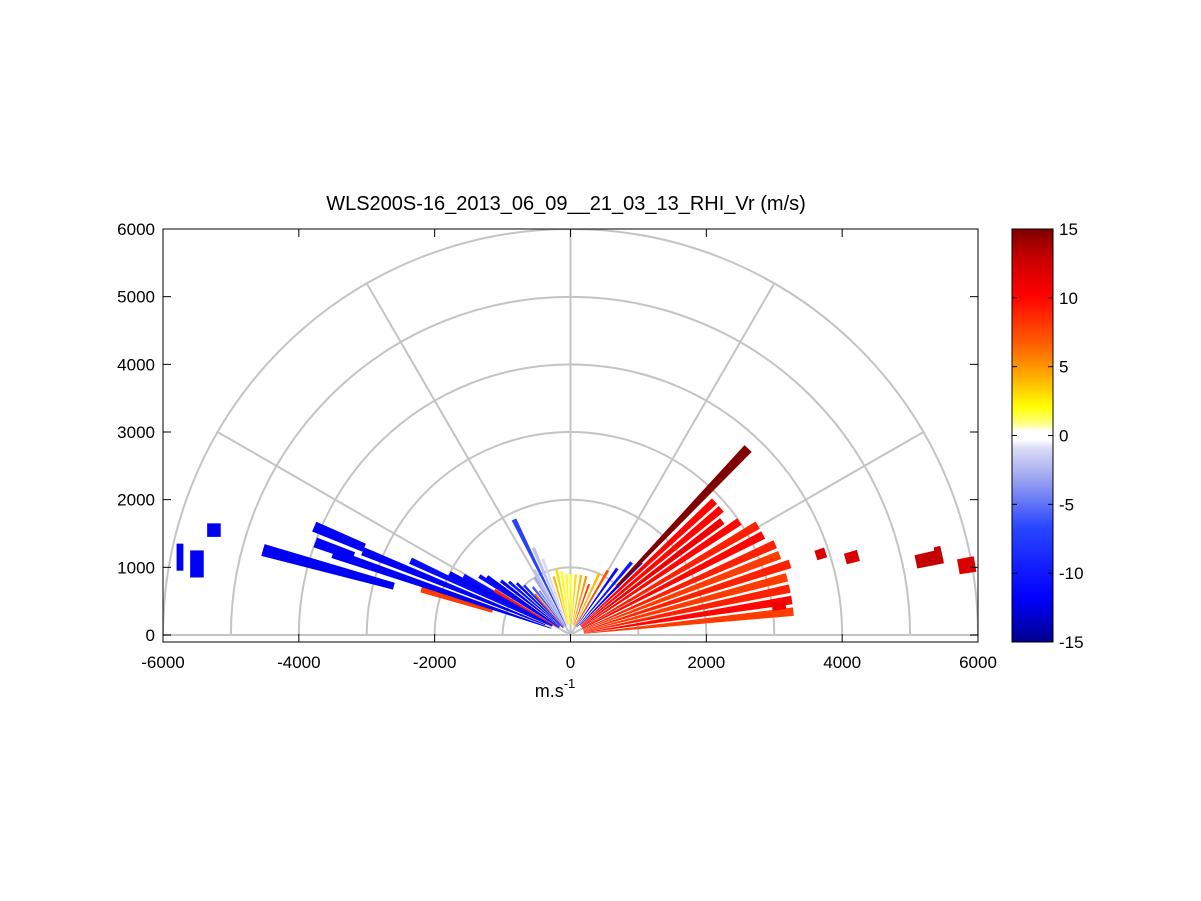 The width and height of the screenshot is (1201, 901). Describe the element at coordinates (136, 432) in the screenshot. I see `y-tick-label-3000: 3000` at that location.